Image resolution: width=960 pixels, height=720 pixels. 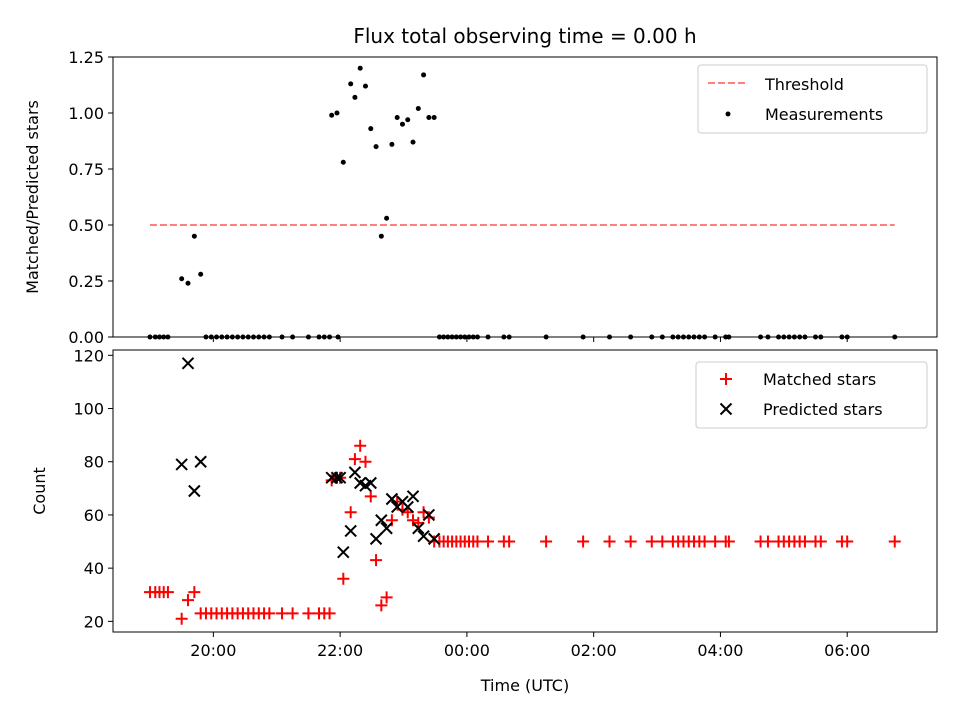 What do you see at coordinates (728, 114) in the screenshot?
I see `measurements-legend-marker` at bounding box center [728, 114].